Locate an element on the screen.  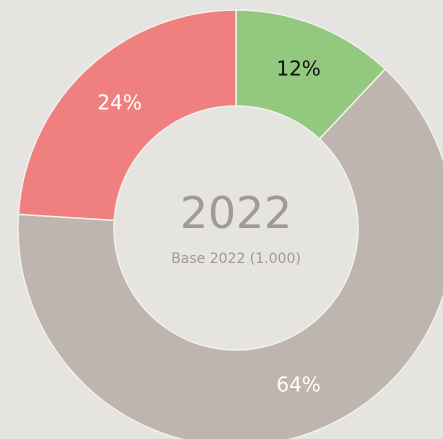
center-subtitle: Base 2022 (1.000) is located at coordinates (236, 259).